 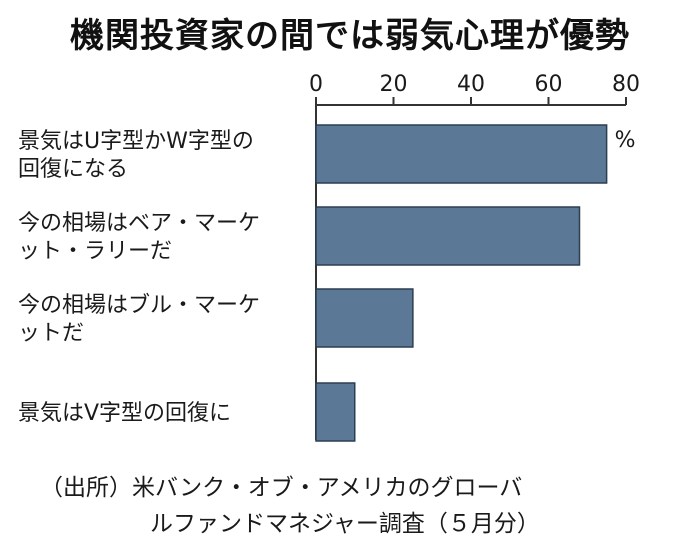 What do you see at coordinates (471, 84) in the screenshot?
I see `x-tick-label: 40` at bounding box center [471, 84].